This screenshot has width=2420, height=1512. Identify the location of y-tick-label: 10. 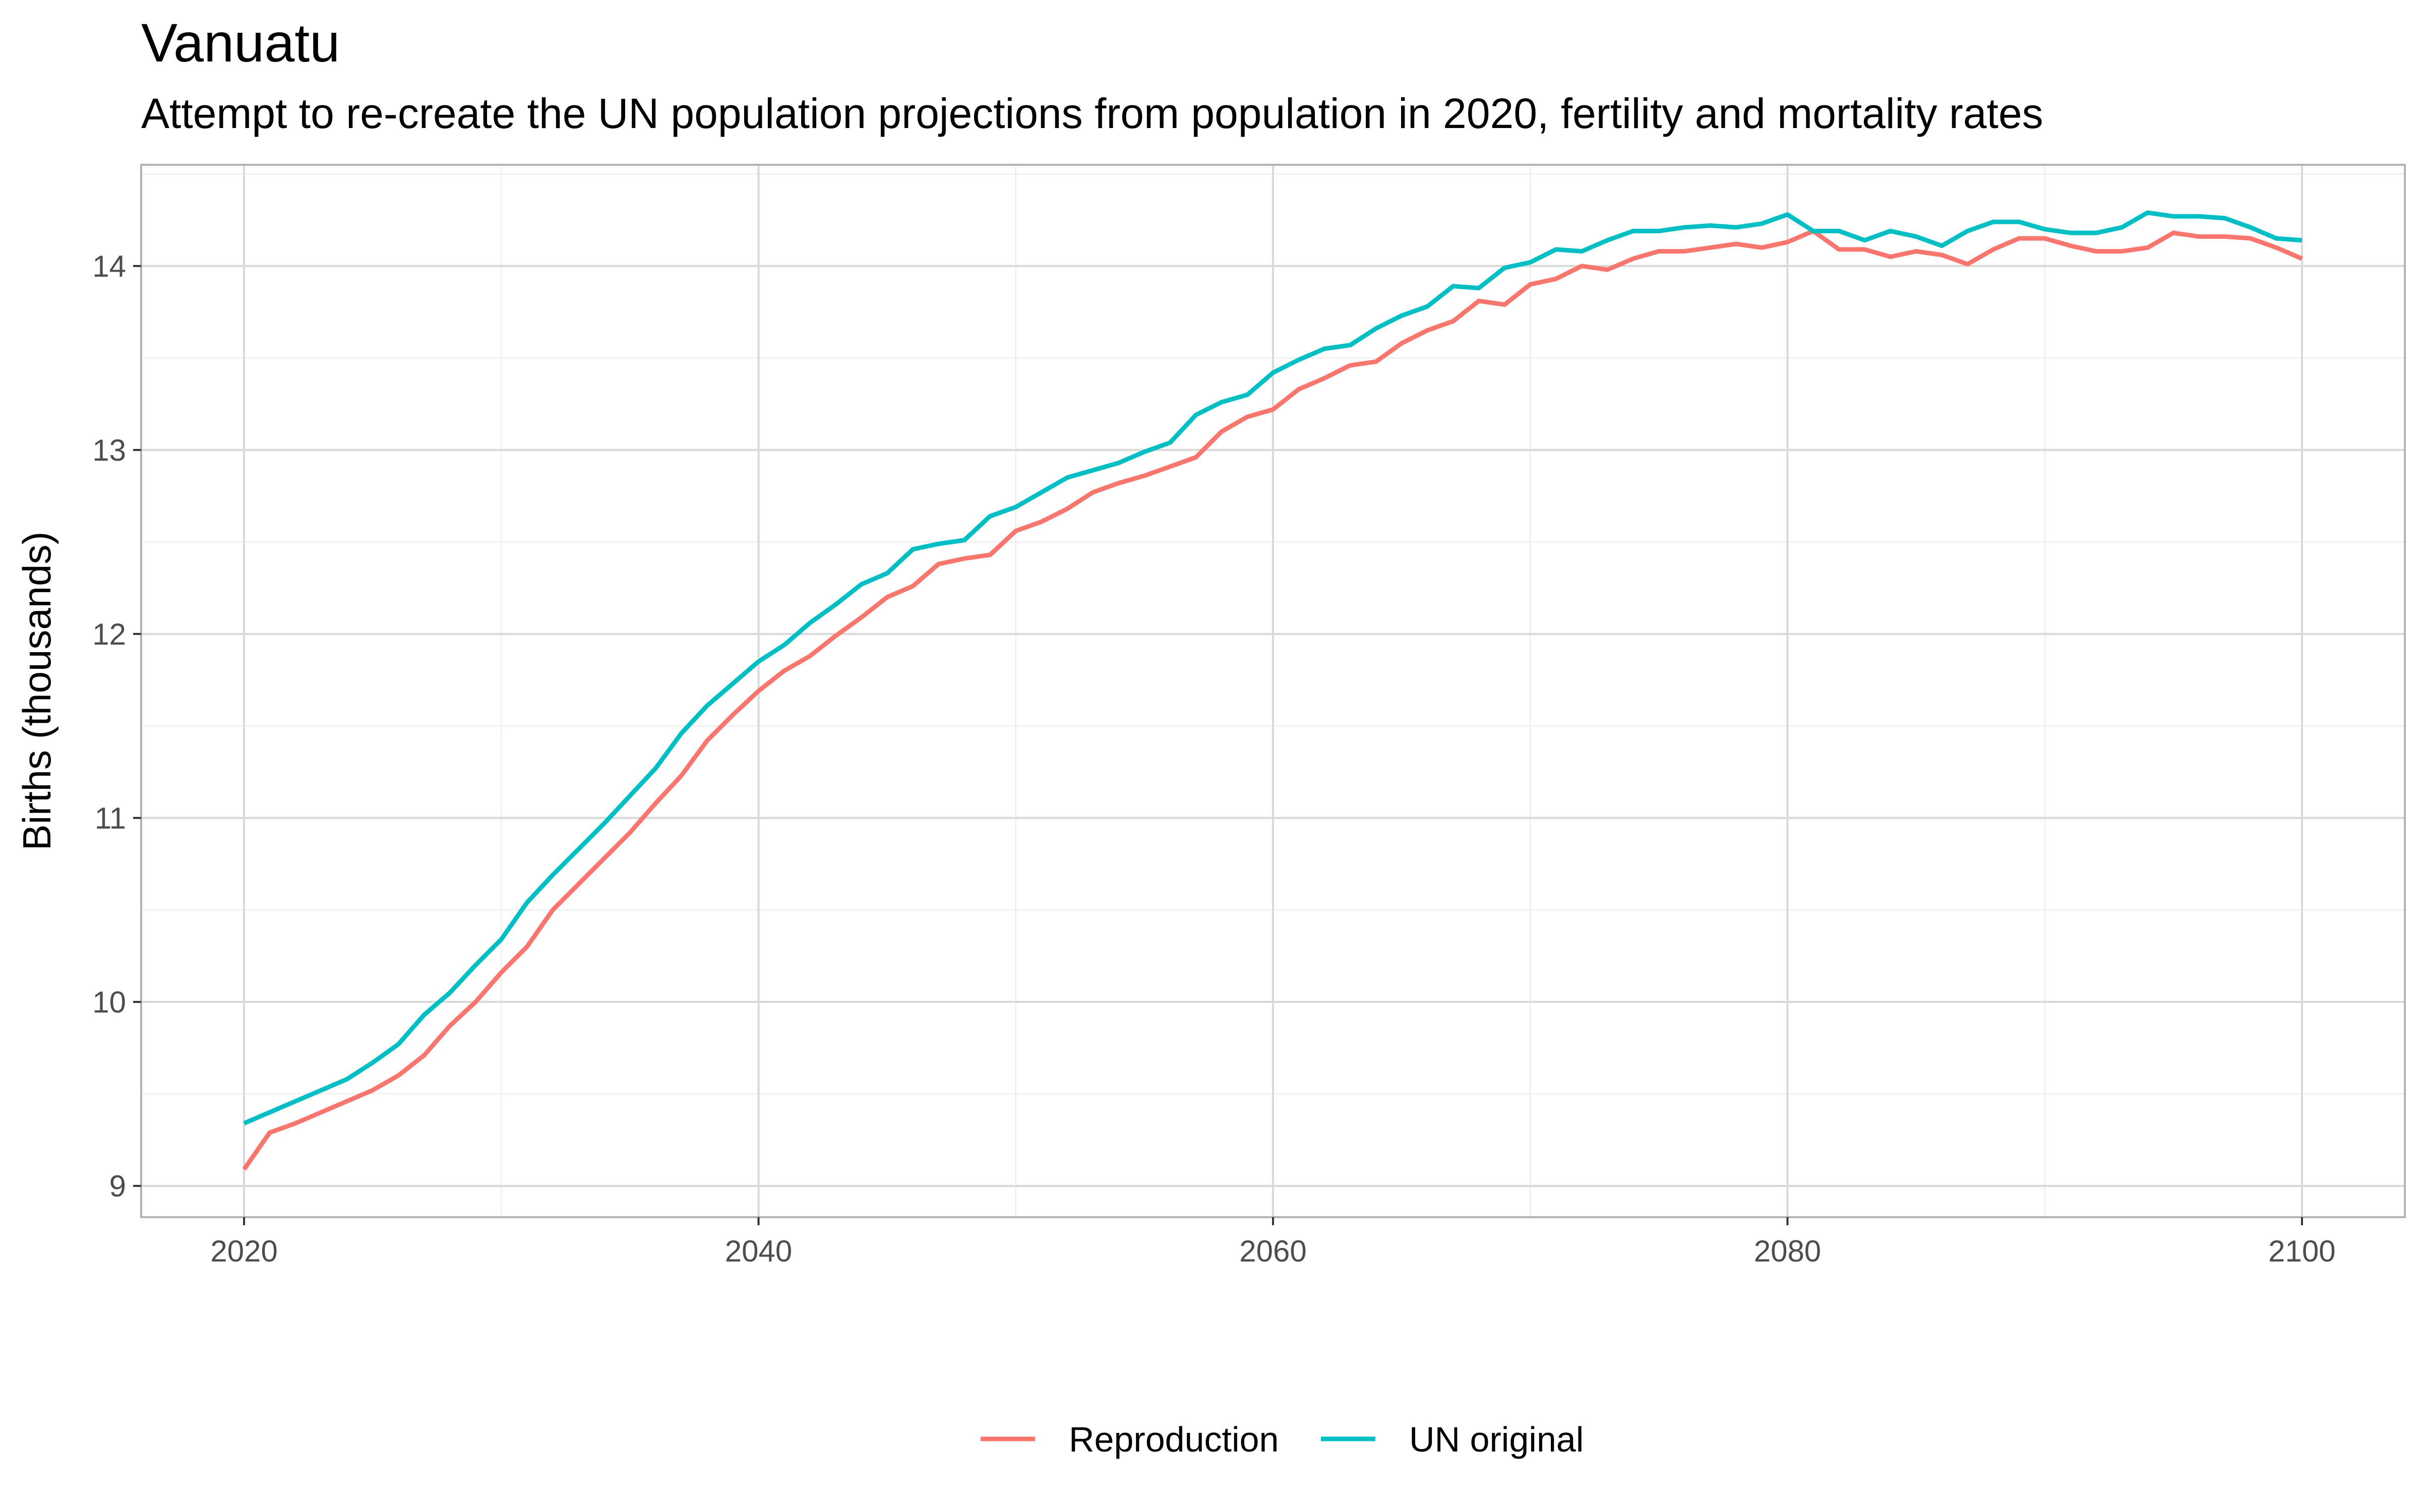
(109, 1002).